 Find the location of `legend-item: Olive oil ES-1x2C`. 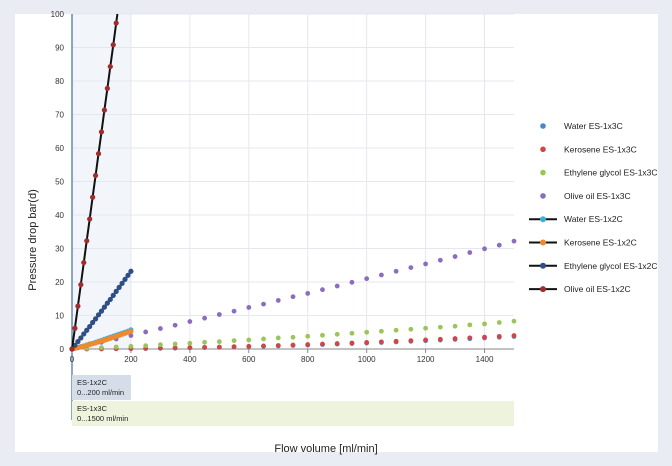

legend-item: Olive oil ES-1x2C is located at coordinates (580, 289).